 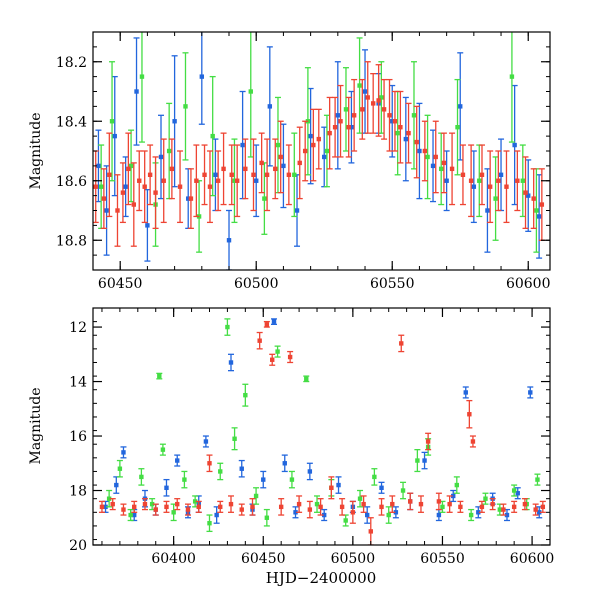 What do you see at coordinates (78, 492) in the screenshot?
I see `y-tick-label: 18` at bounding box center [78, 492].